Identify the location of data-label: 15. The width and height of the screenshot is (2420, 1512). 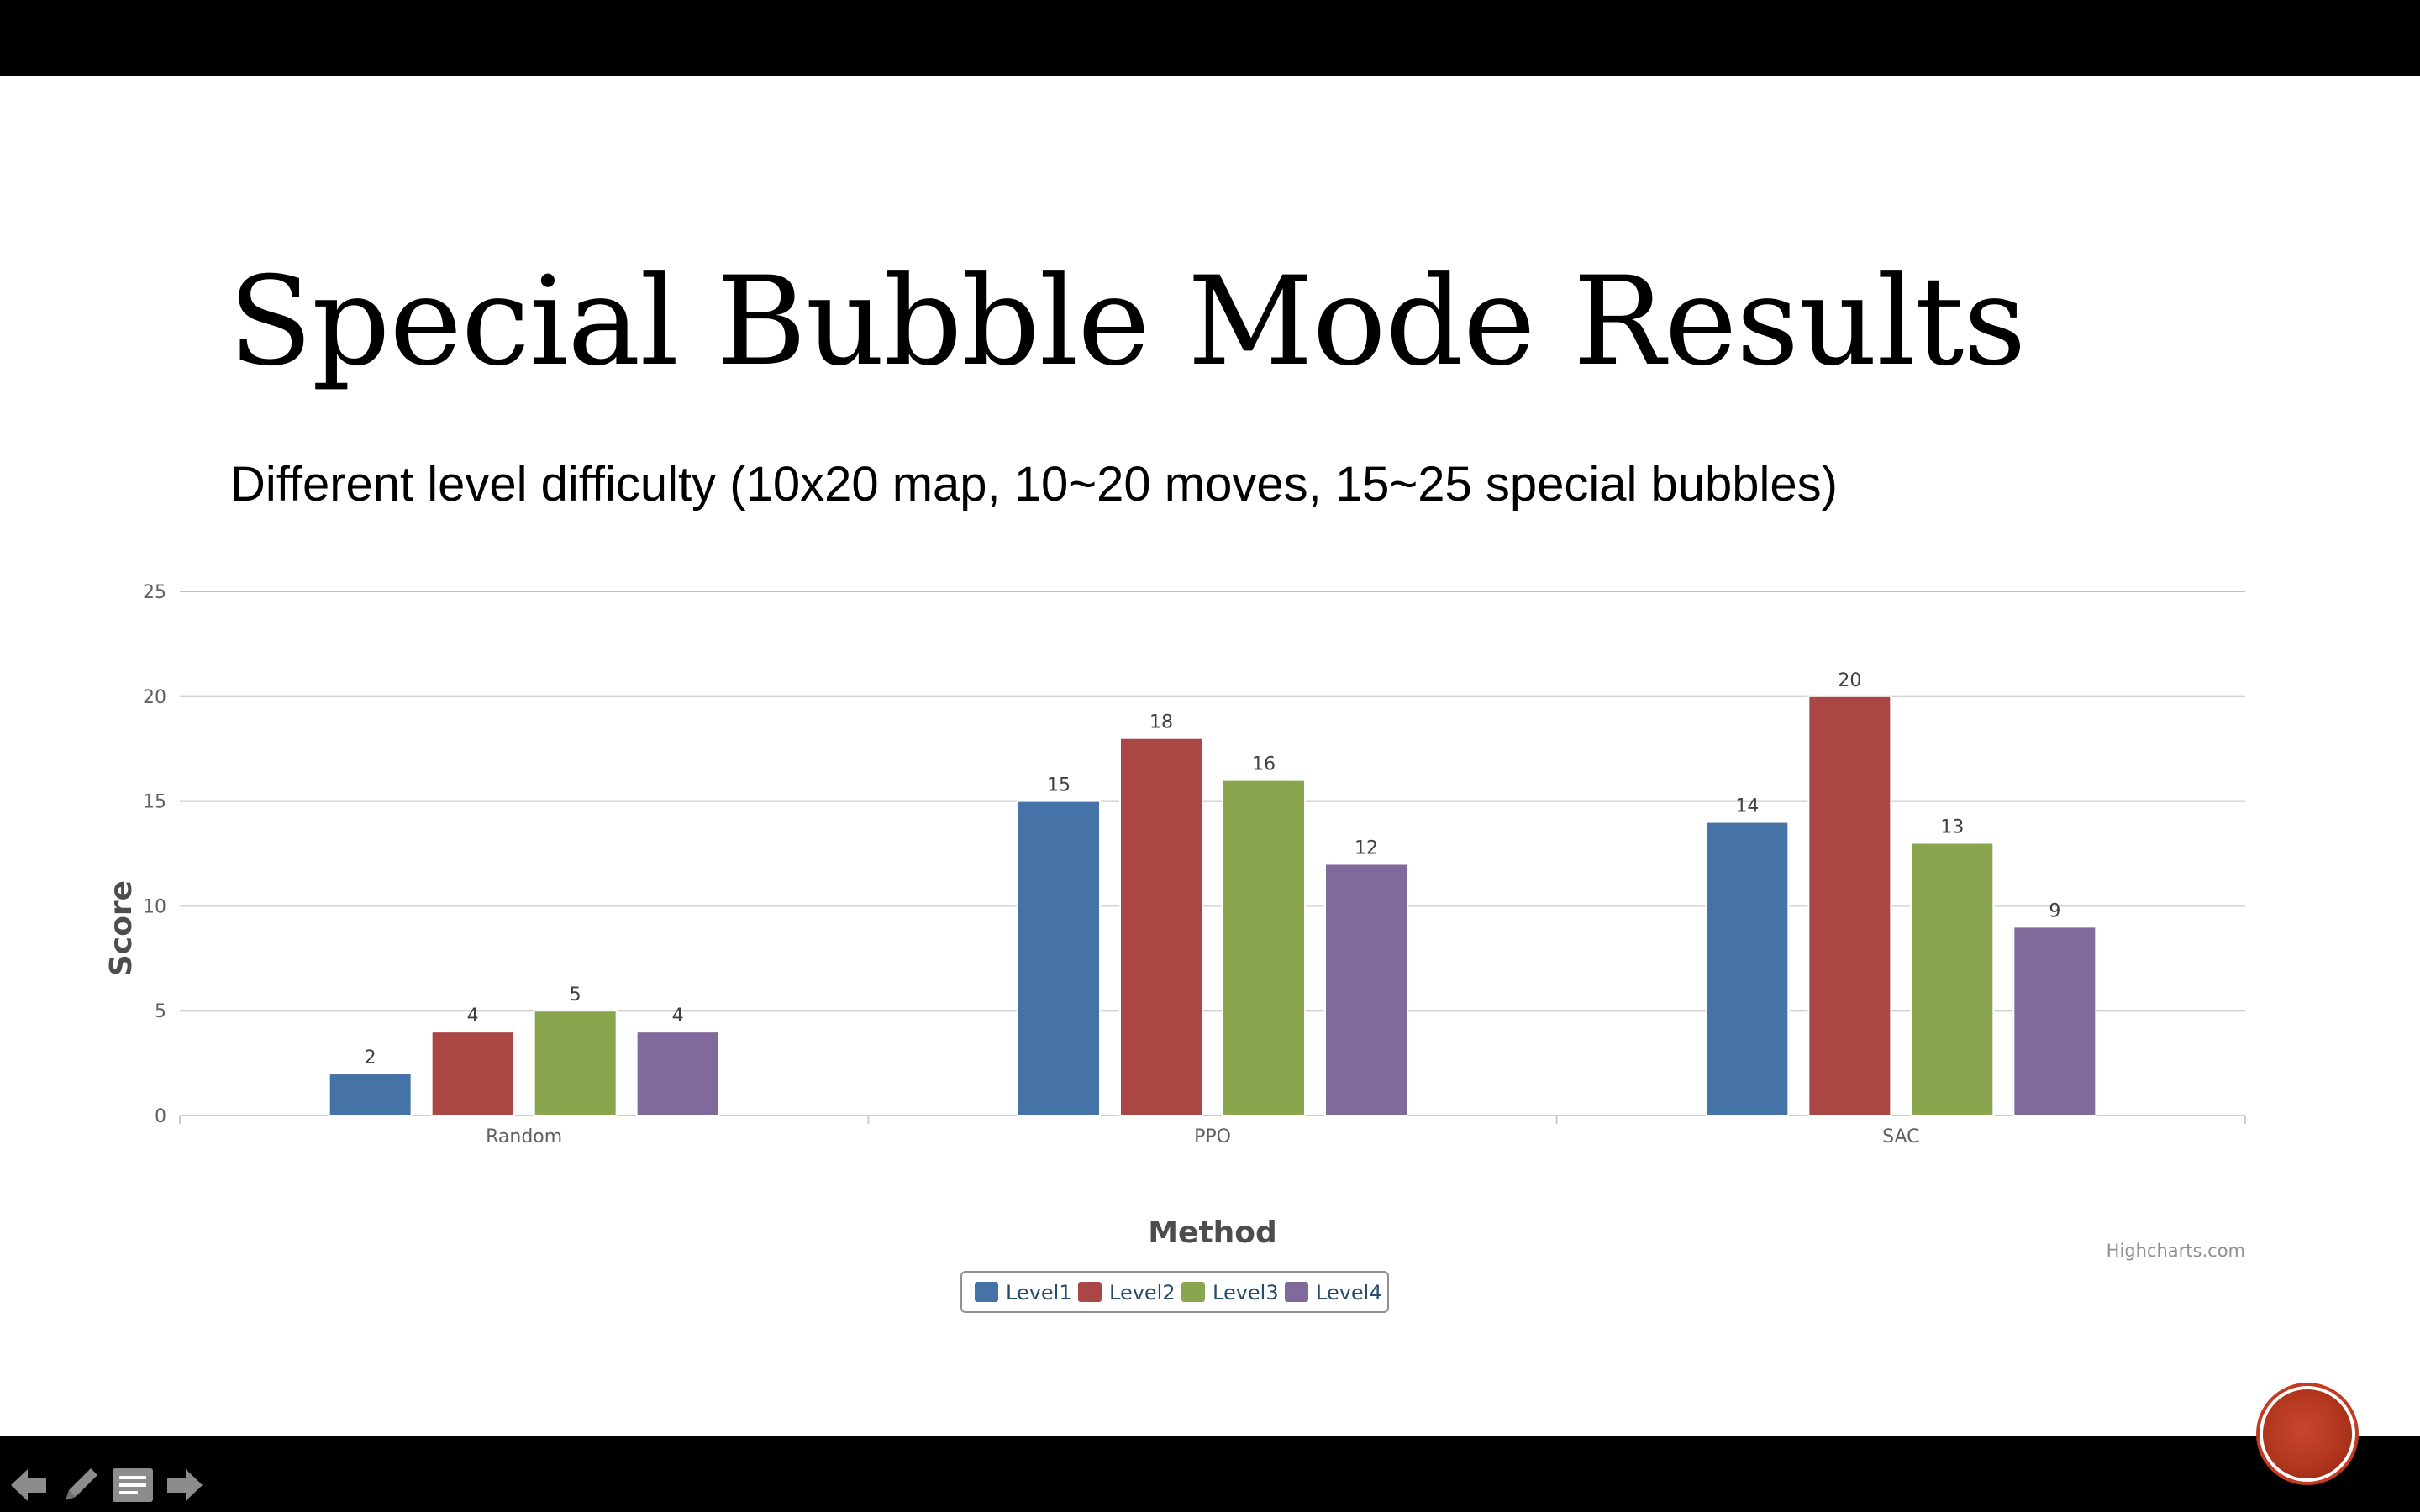
(1059, 785).